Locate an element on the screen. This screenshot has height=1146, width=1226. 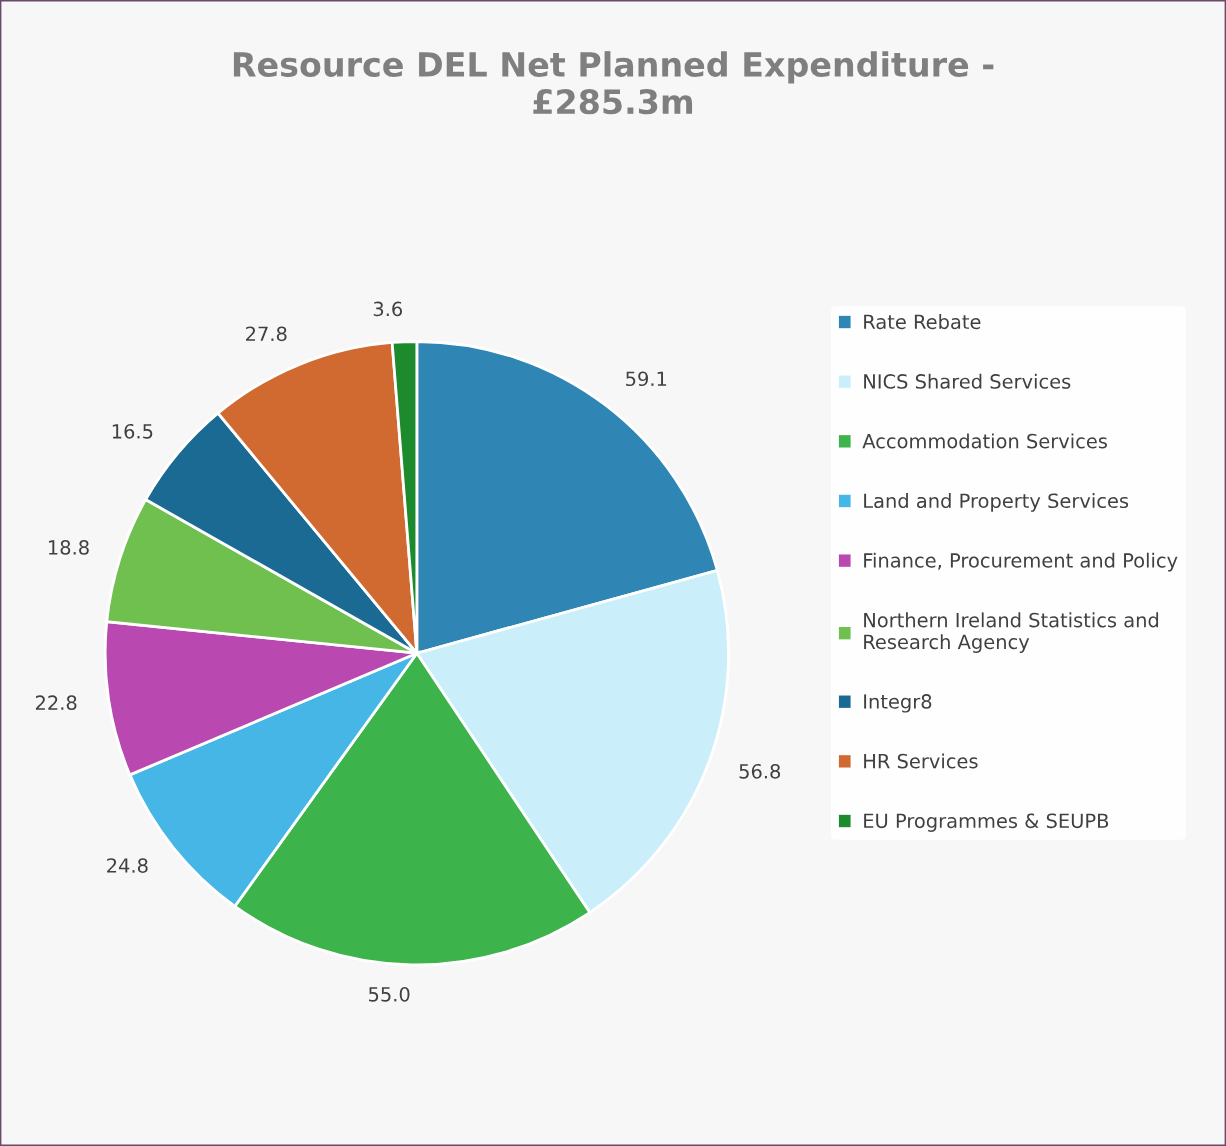
chart-title: Resource DEL Net Planned Expenditure - £285.3m is located at coordinates (613, 83).